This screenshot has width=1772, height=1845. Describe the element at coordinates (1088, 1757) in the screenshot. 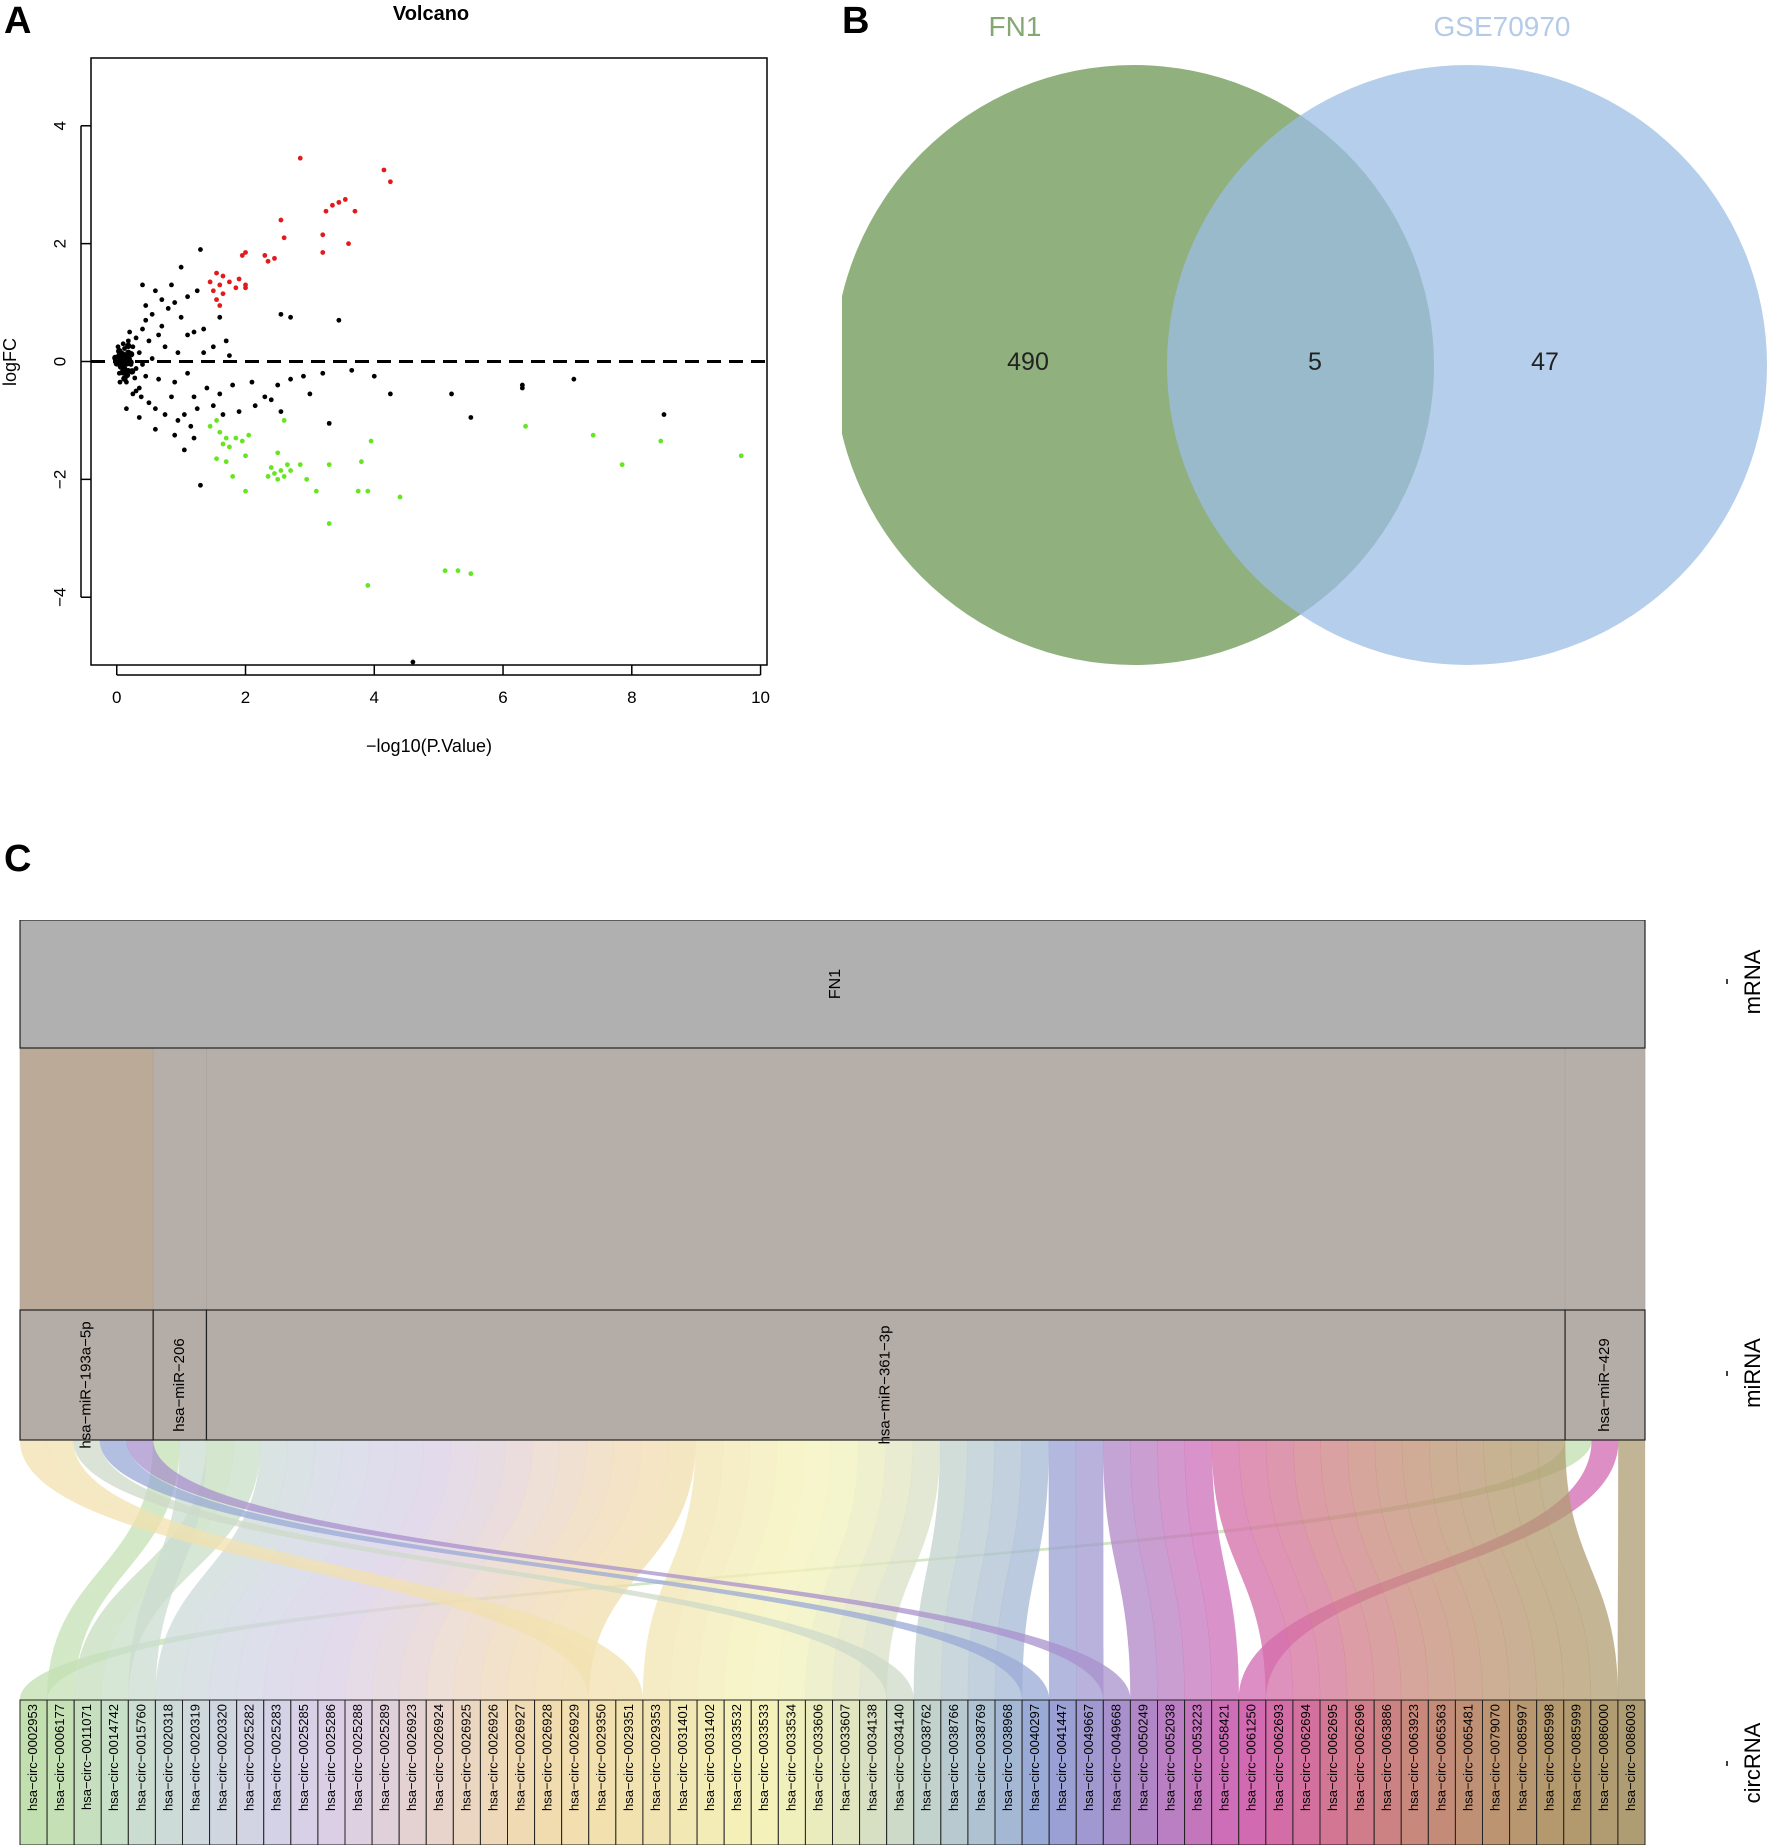

I see `circrna-node-label: hsa−circ−0049667` at that location.